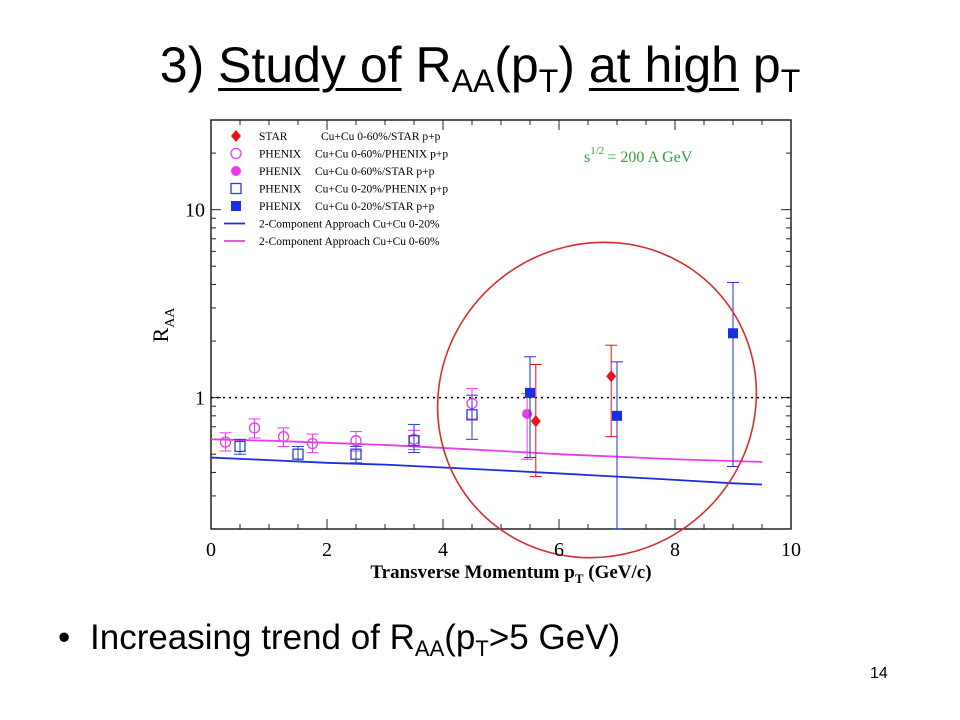 Image resolution: width=960 pixels, height=720 pixels. I want to click on bullet-point: • Increasing trend of RAA(pT>5 GeV), so click(339, 638).